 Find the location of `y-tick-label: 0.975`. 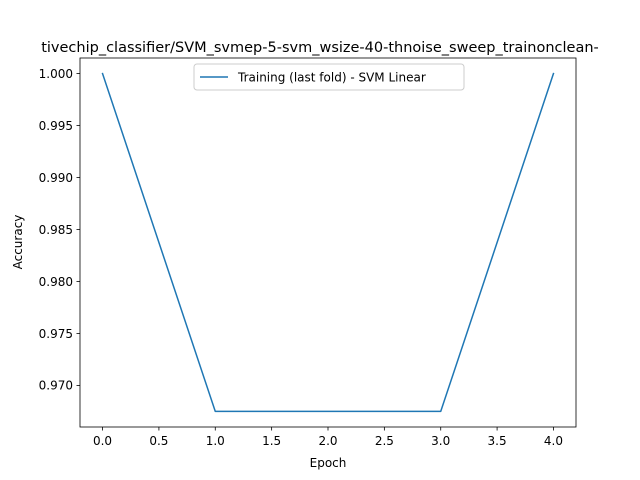

y-tick-label: 0.975 is located at coordinates (56, 334).